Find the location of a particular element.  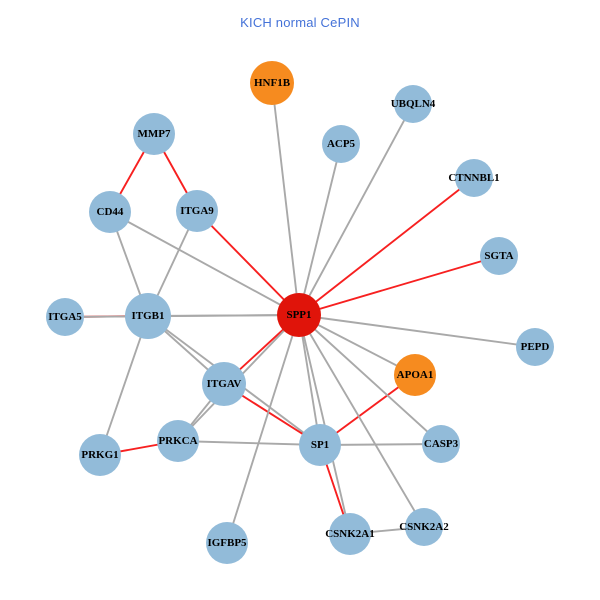

node-pepd: PEPD is located at coordinates (535, 347).